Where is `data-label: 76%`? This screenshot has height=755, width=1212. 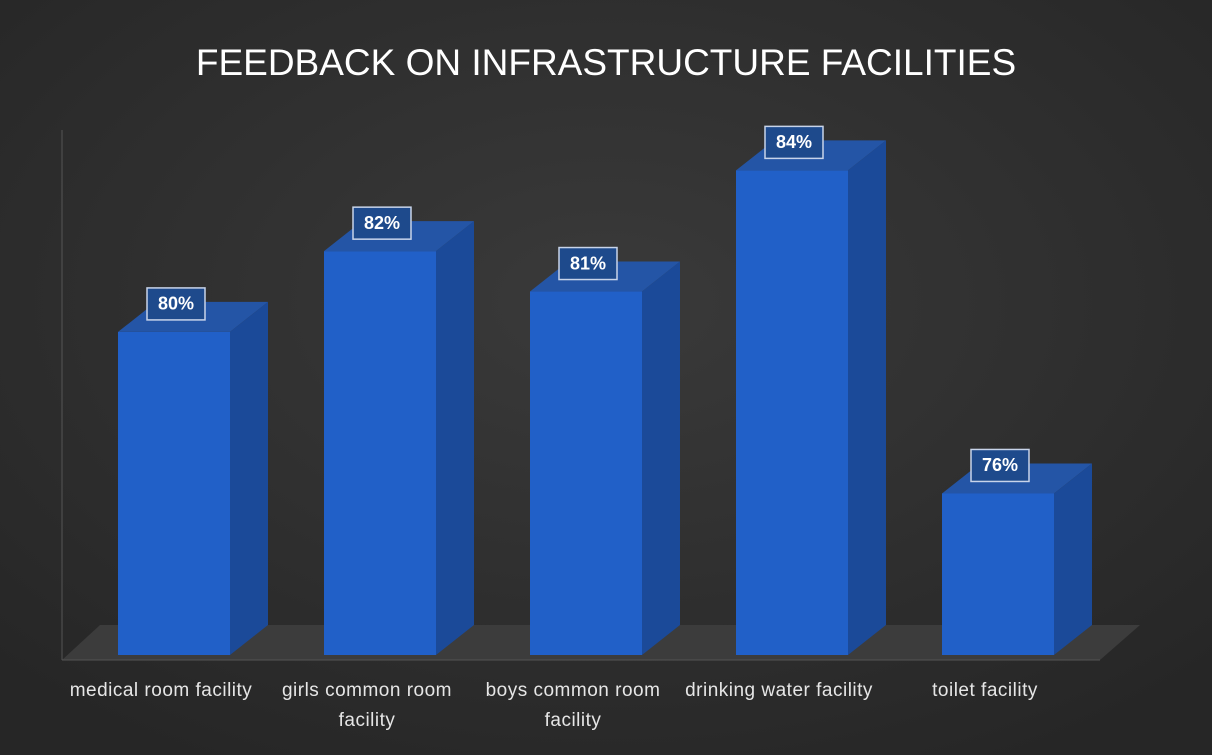 data-label: 76% is located at coordinates (1000, 465).